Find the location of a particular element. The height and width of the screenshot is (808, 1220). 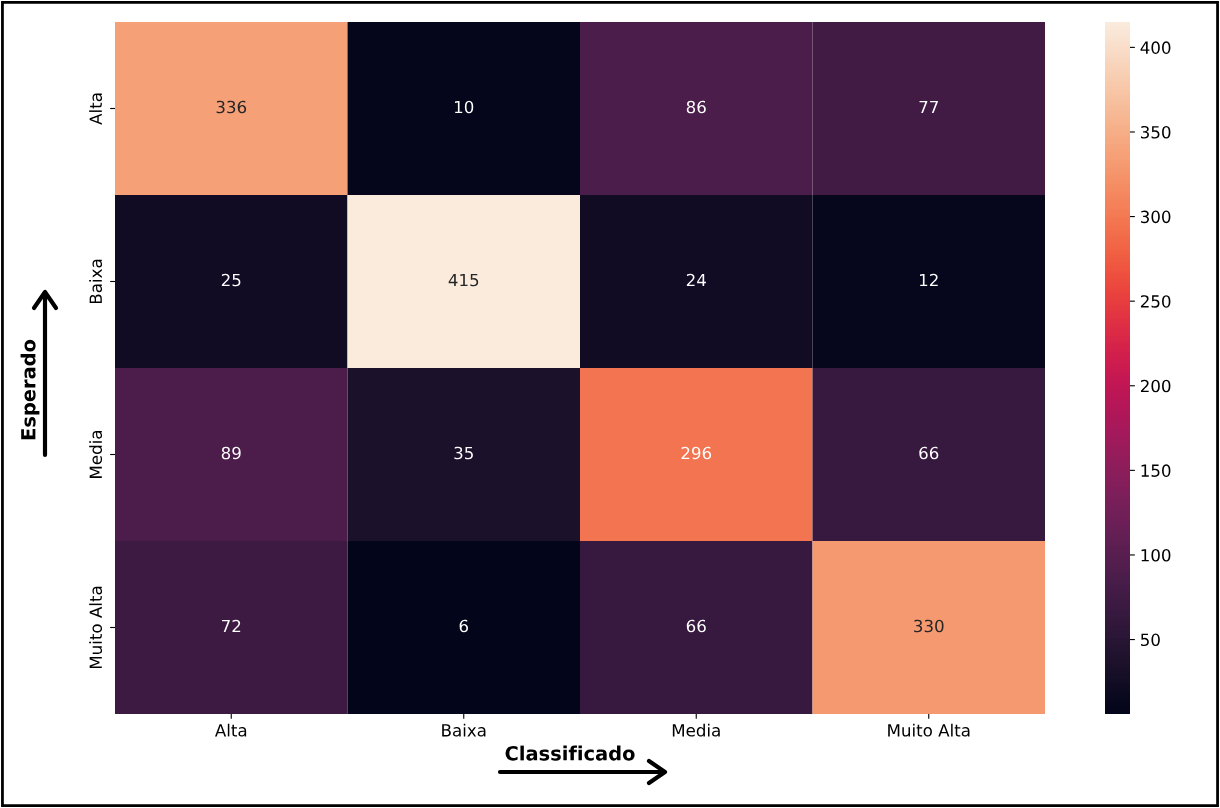

color-bar-label: 150 is located at coordinates (1156, 470).